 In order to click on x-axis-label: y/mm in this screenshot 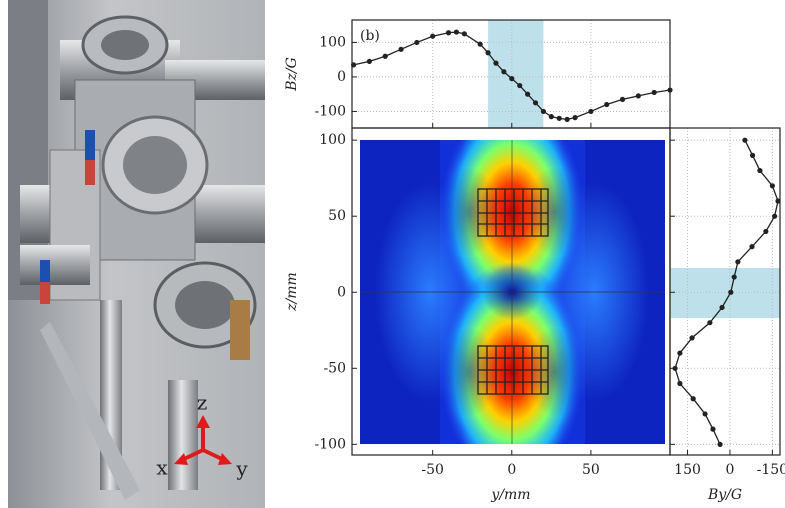, I will do `click(510, 495)`.